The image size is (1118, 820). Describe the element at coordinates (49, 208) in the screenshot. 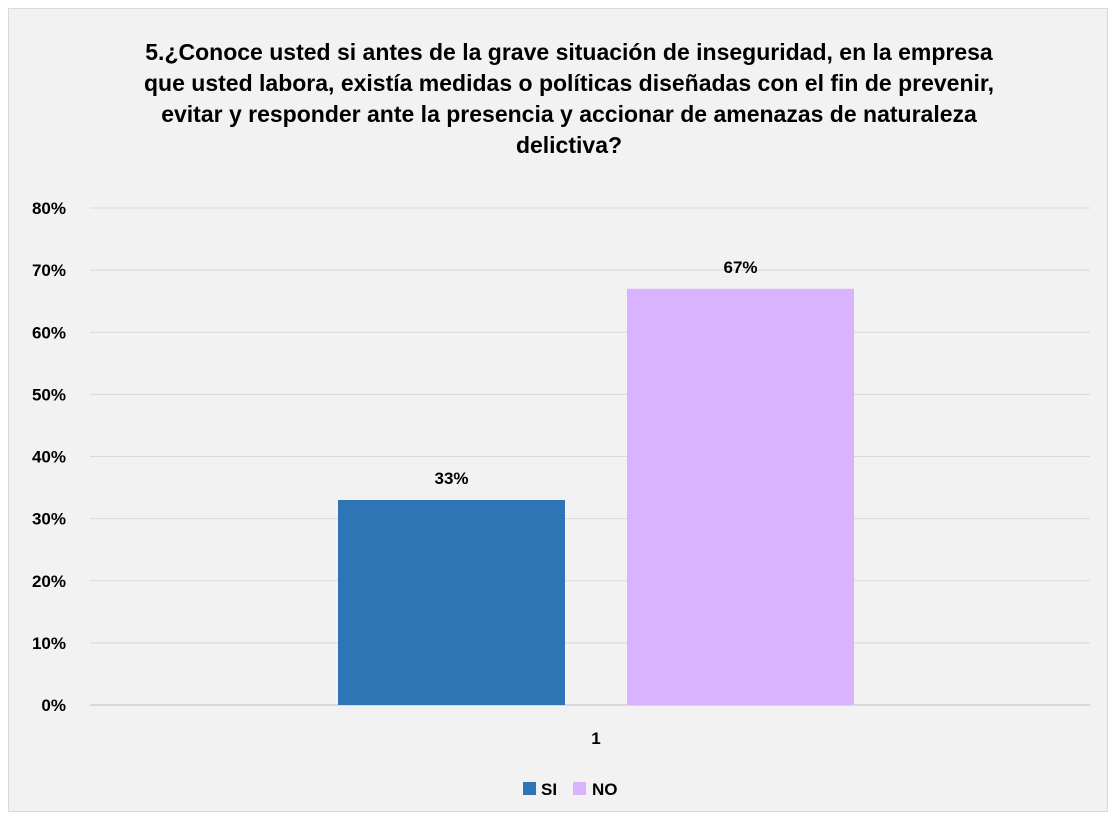

I see `y-tick-label: 80%` at that location.